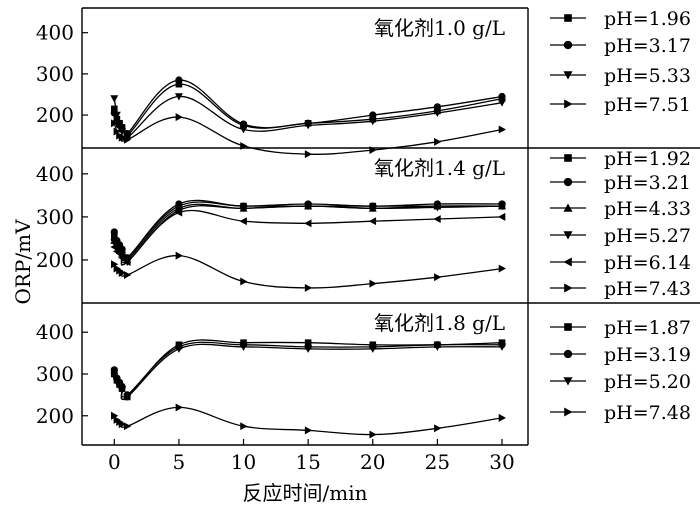  I want to click on x-tick-label: 25, so click(437, 462).